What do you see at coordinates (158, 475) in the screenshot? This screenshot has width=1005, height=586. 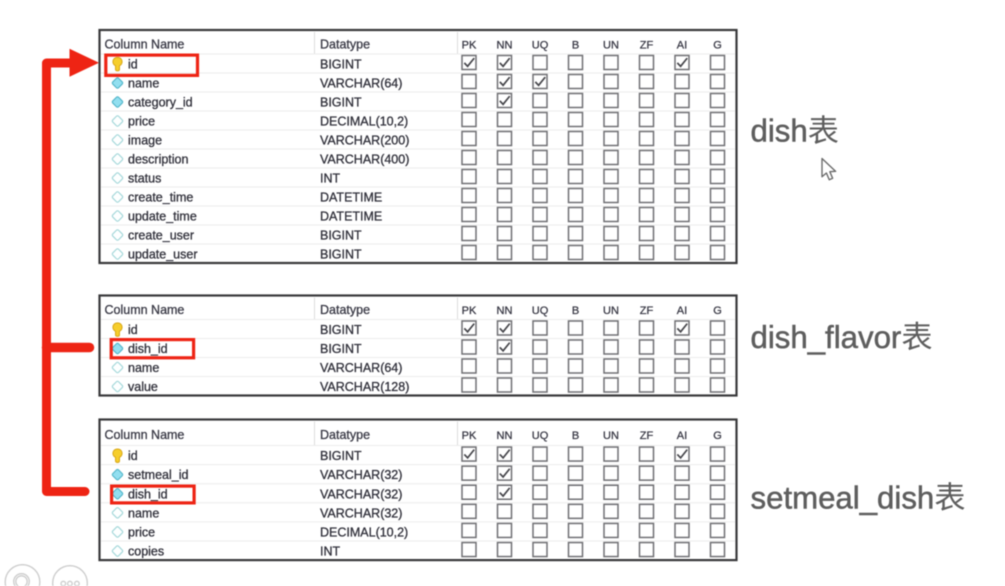 I see `svg-text: setmeal_id` at bounding box center [158, 475].